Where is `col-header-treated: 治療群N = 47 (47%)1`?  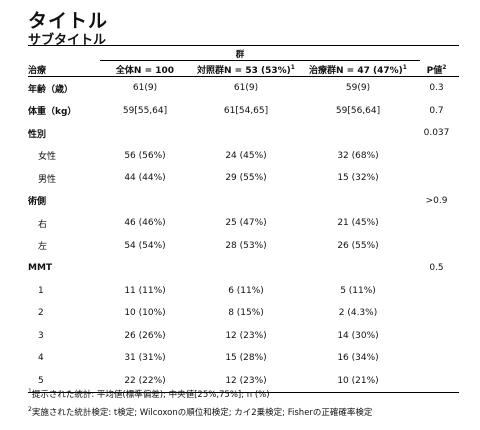 col-header-treated: 治療群N = 47 (47%)1 is located at coordinates (358, 69).